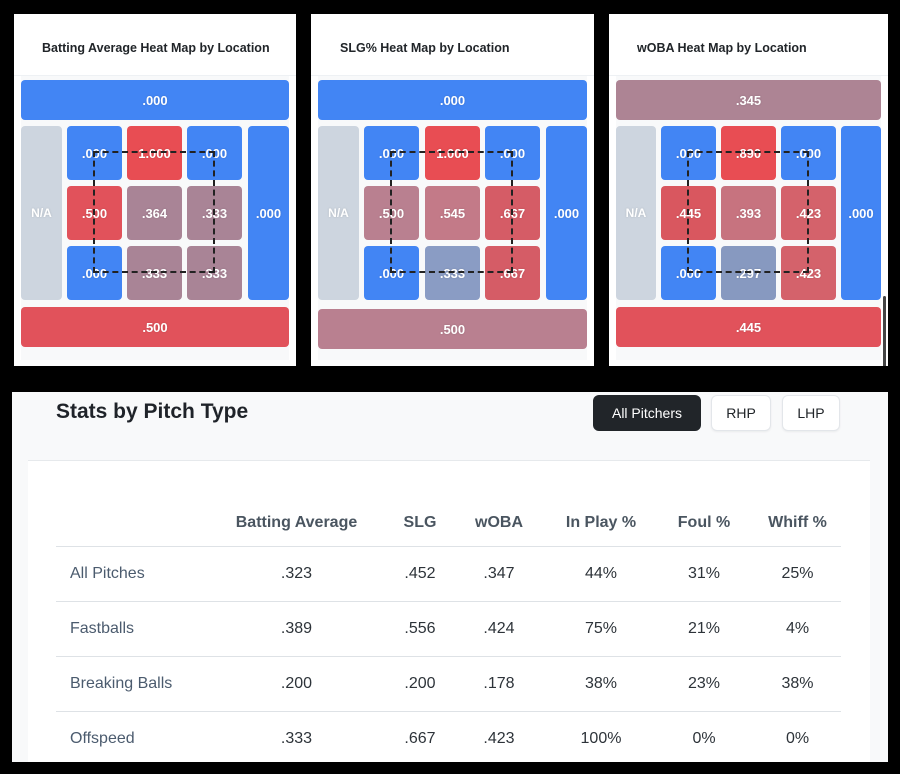 The image size is (900, 774). What do you see at coordinates (748, 153) in the screenshot?
I see `zone-grid-cell: .890` at bounding box center [748, 153].